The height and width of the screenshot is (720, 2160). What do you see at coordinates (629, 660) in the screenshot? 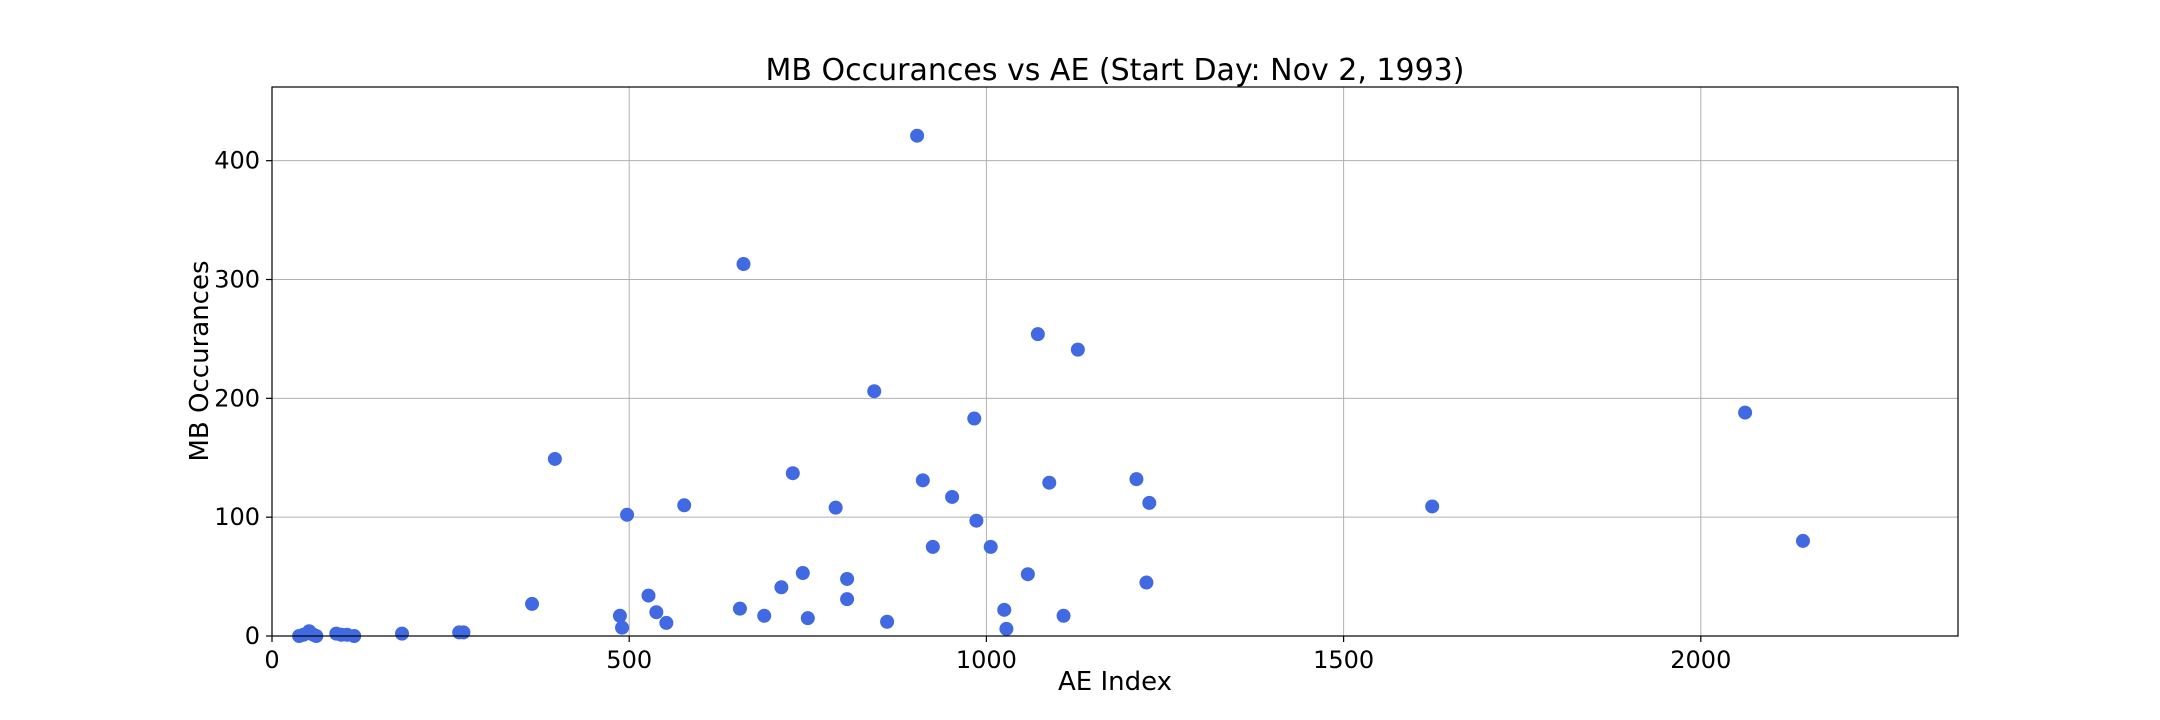
I see `x-tick-label: 500` at bounding box center [629, 660].